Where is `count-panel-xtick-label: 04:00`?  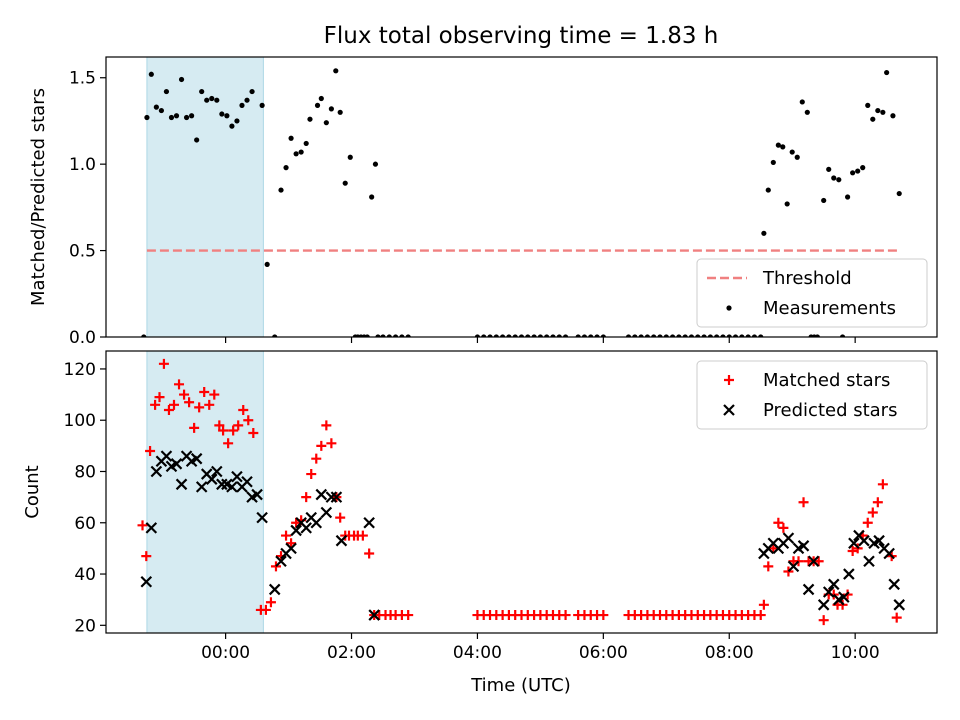 count-panel-xtick-label: 04:00 is located at coordinates (477, 653).